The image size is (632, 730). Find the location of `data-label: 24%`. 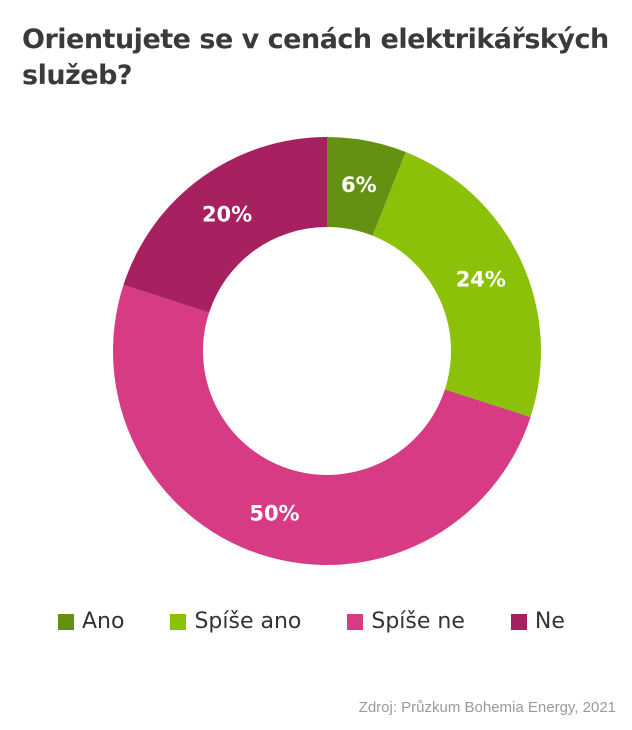

data-label: 24% is located at coordinates (481, 280).